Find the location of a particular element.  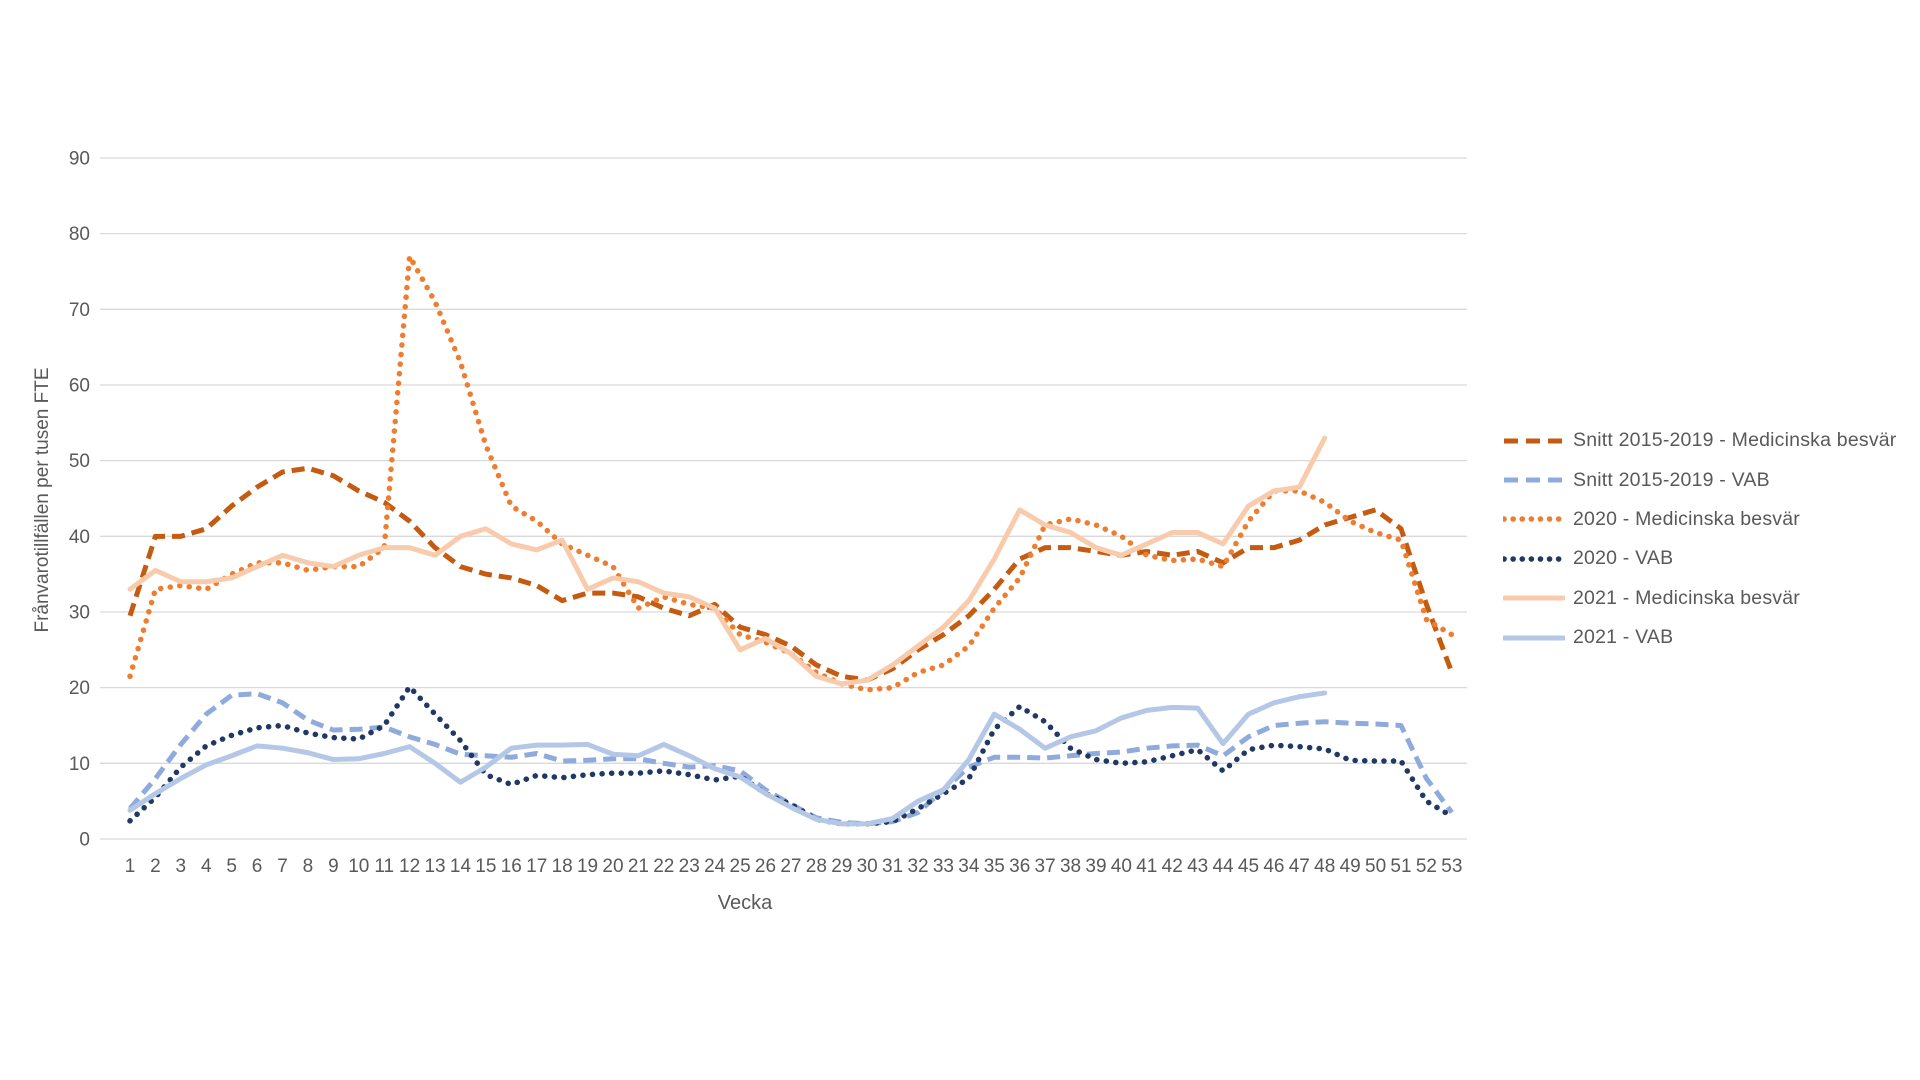

x-tick-label: 1 is located at coordinates (130, 866).